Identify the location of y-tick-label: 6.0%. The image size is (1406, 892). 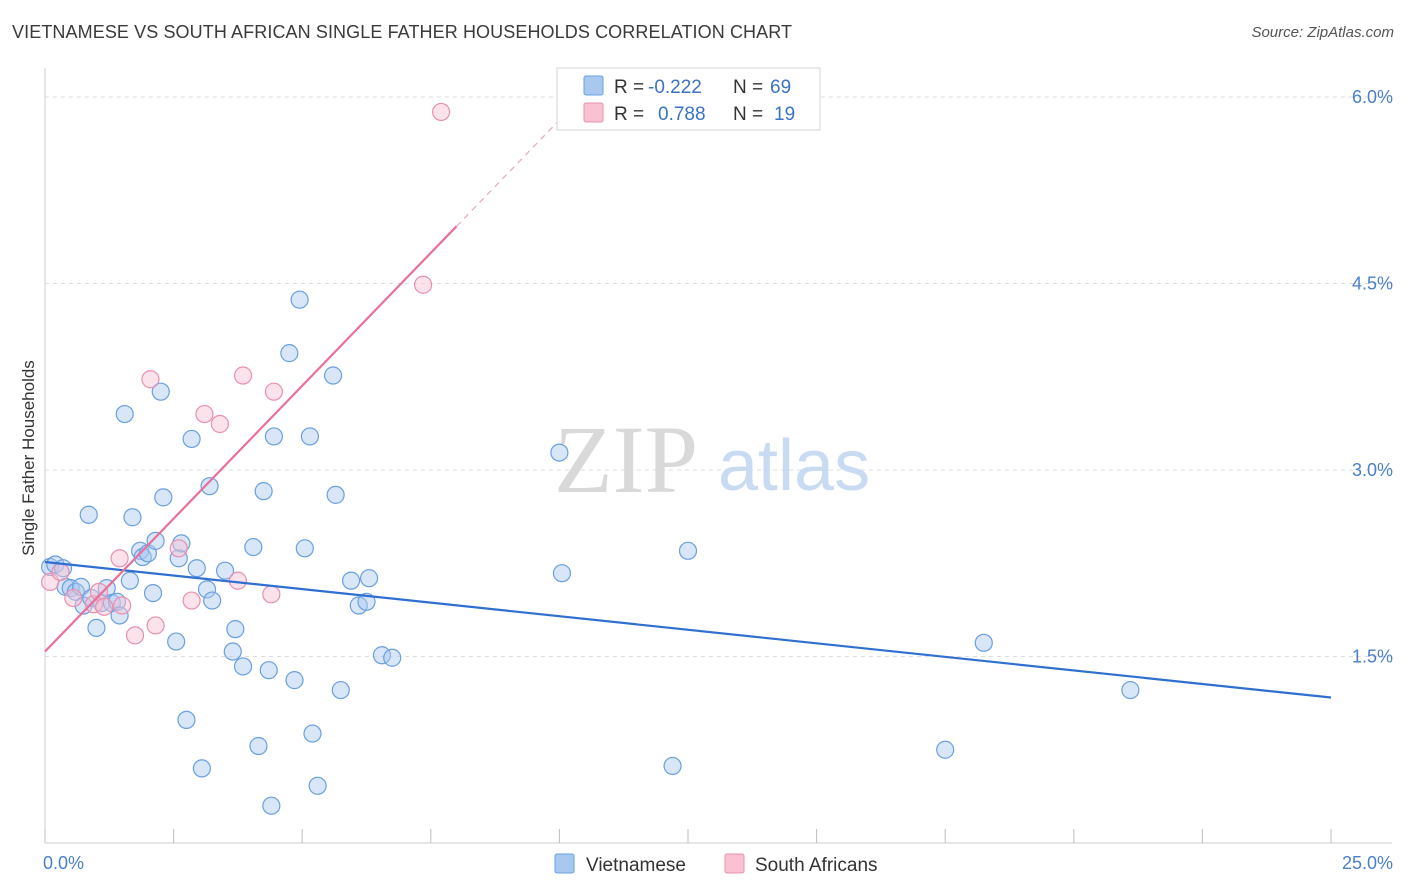
(1372, 97).